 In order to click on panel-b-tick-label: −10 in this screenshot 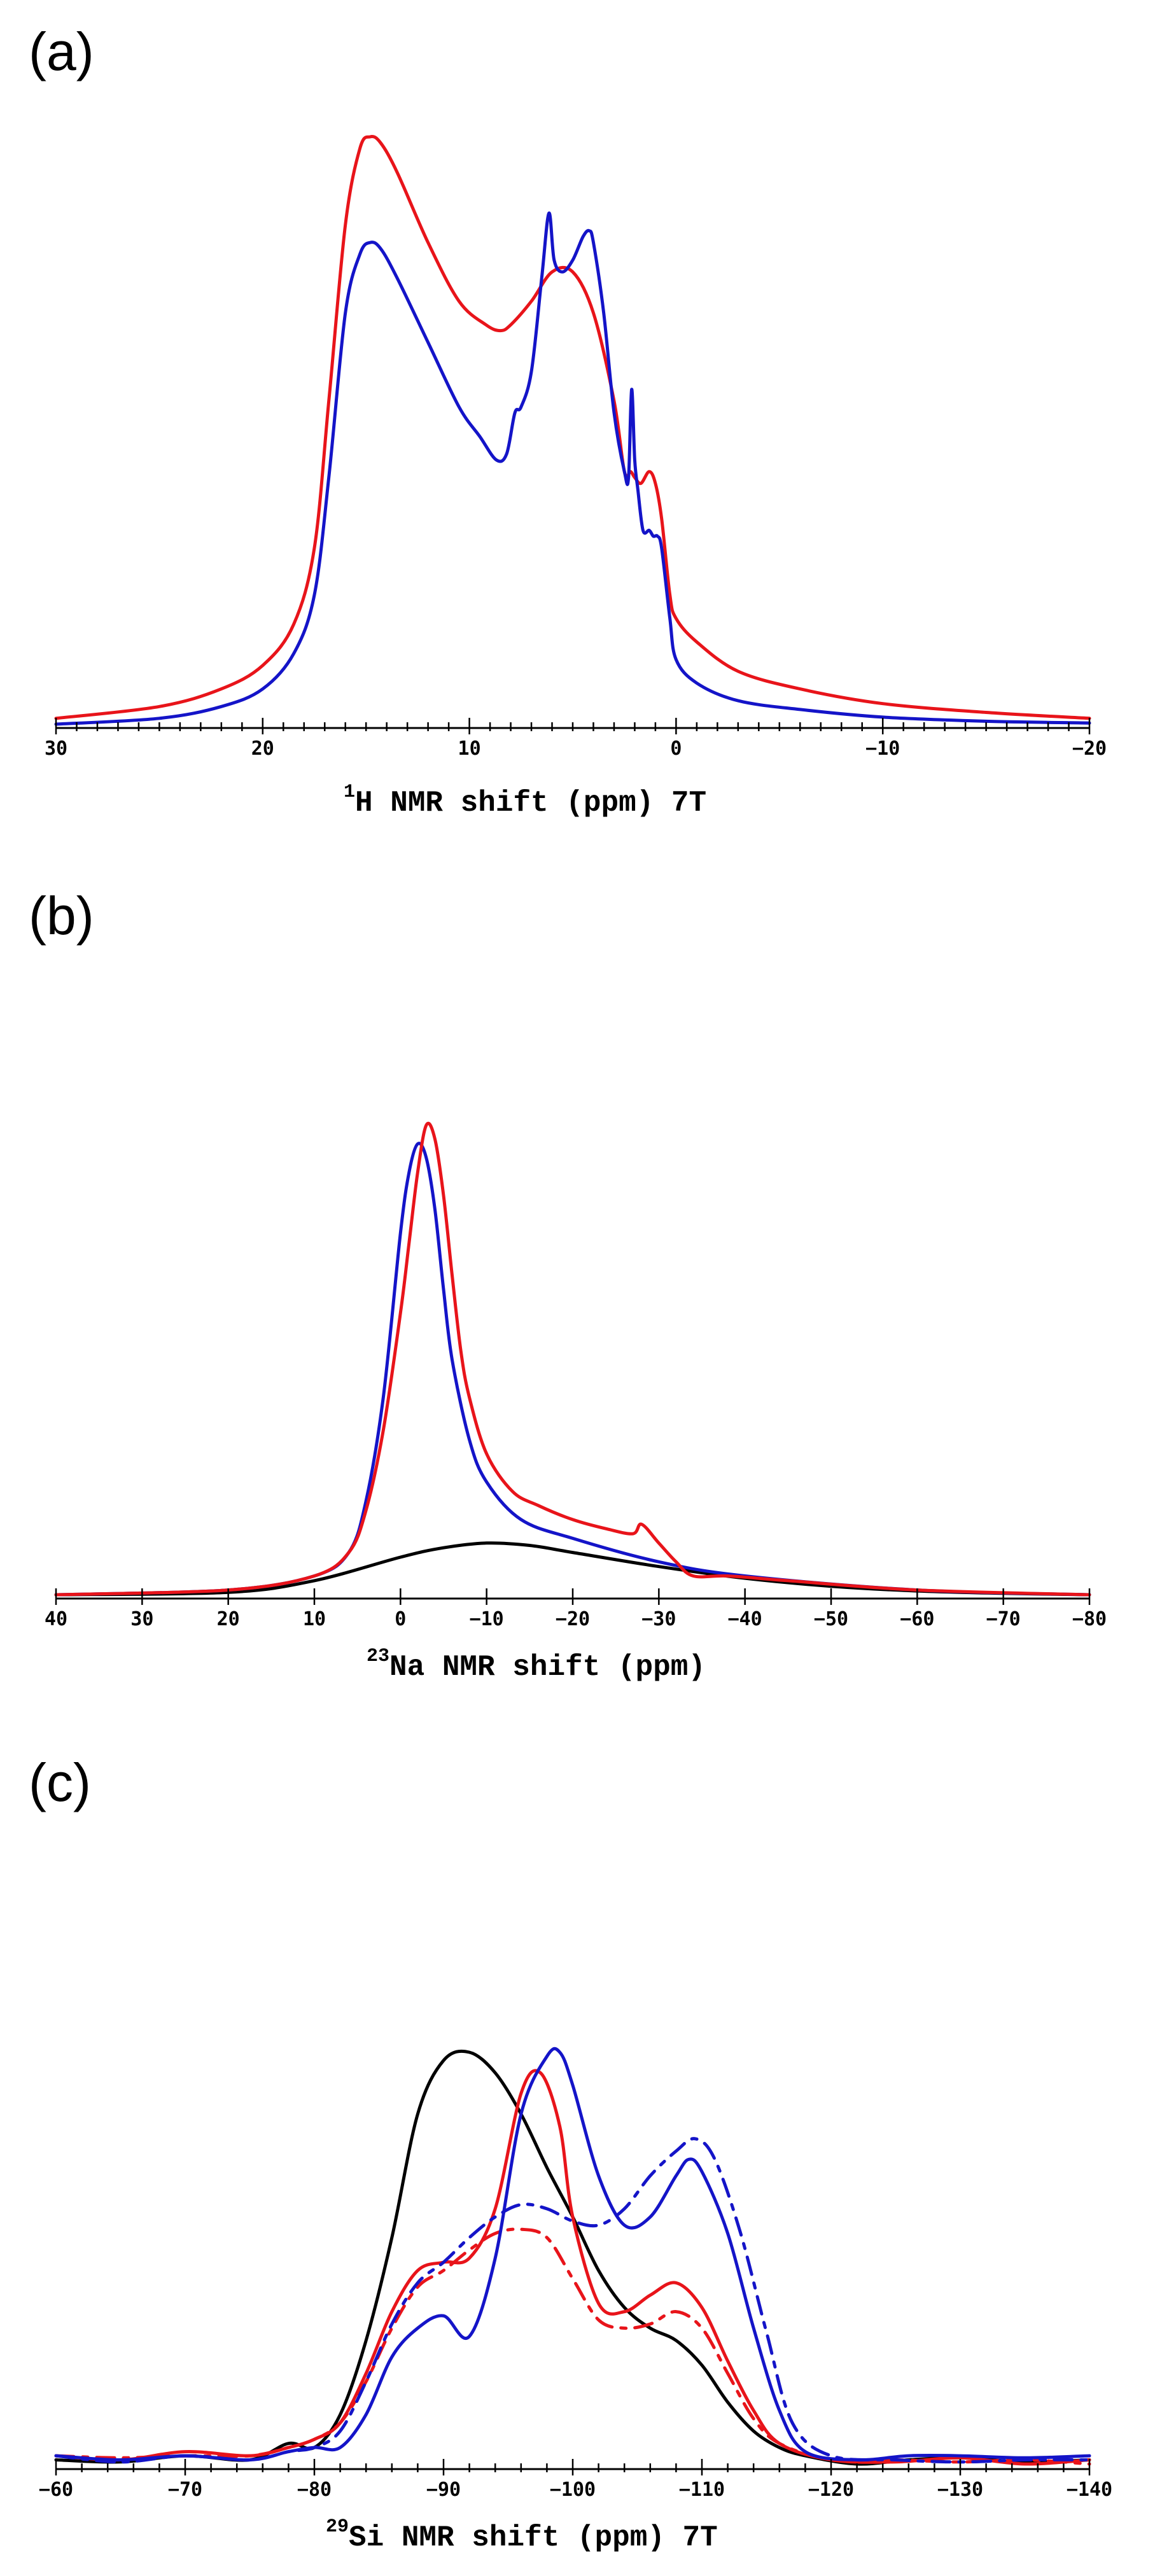, I will do `click(487, 1619)`.